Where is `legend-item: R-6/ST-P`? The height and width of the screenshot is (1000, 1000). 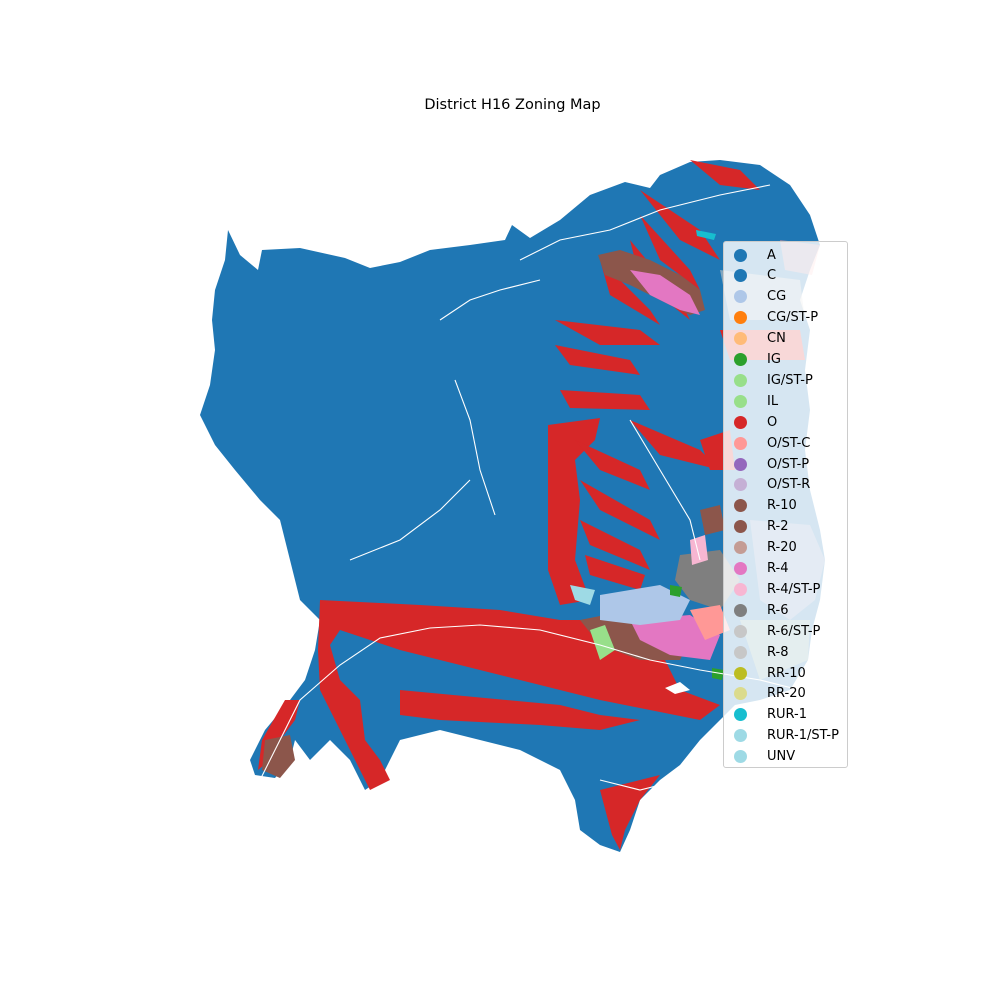
legend-item: R-6/ST-P is located at coordinates (777, 631).